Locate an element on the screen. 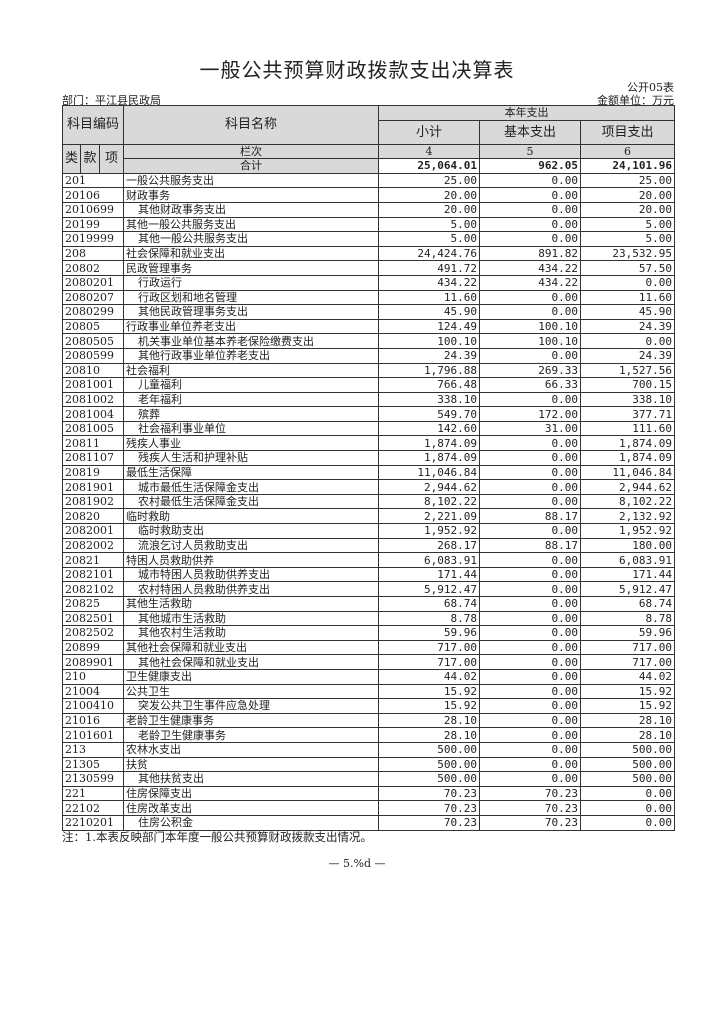  row-name: 社会福利事业单位 is located at coordinates (251, 428).